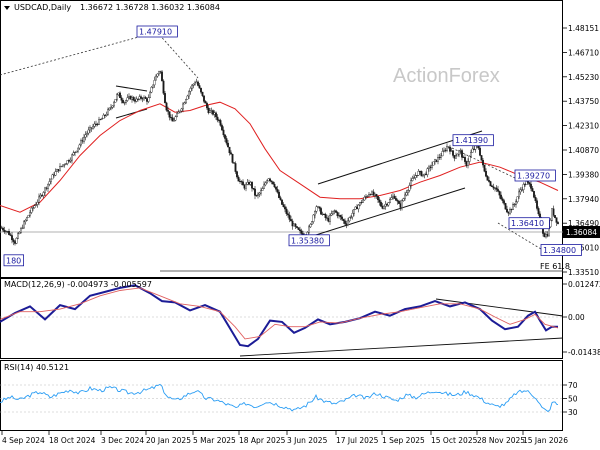  Describe the element at coordinates (262, 440) in the screenshot. I see `time-tick-label: 18 Apr 2025` at that location.